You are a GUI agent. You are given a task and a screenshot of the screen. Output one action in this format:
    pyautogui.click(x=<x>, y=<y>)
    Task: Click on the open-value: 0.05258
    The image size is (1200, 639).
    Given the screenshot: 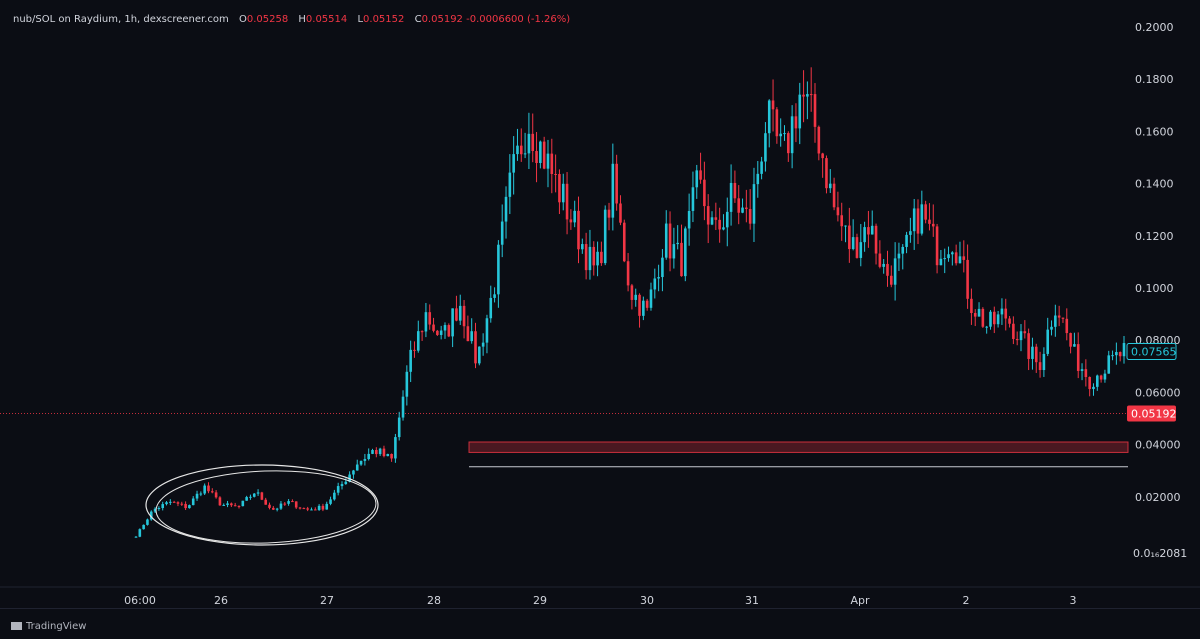 What is the action you would take?
    pyautogui.click(x=267, y=19)
    